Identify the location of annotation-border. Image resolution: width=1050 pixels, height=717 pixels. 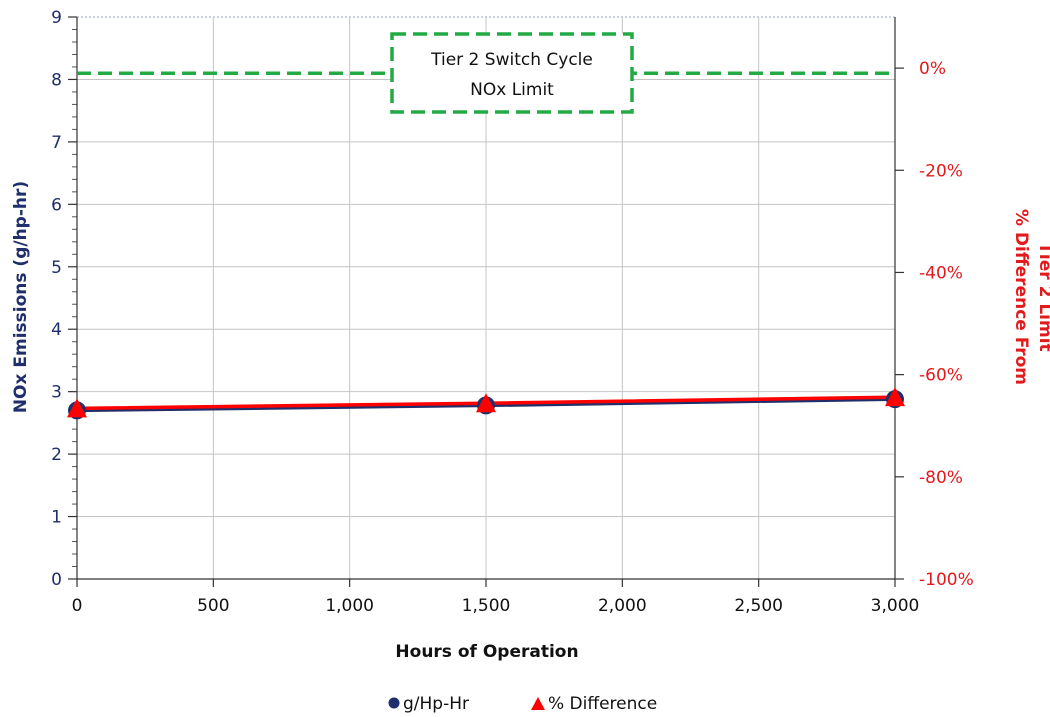
(512, 73).